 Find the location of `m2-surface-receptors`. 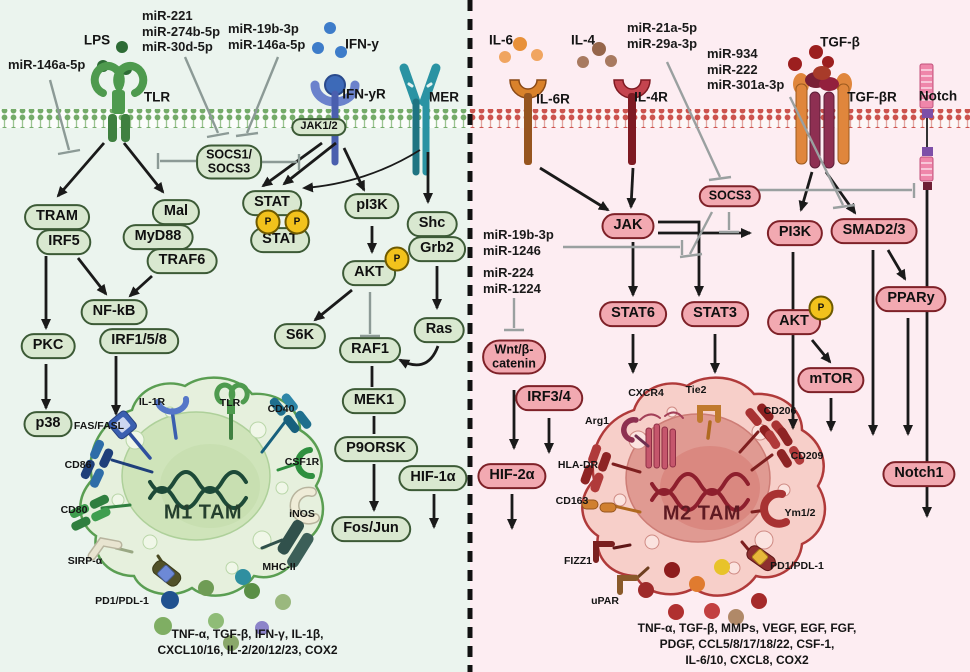

m2-surface-receptors is located at coordinates (692, 499).